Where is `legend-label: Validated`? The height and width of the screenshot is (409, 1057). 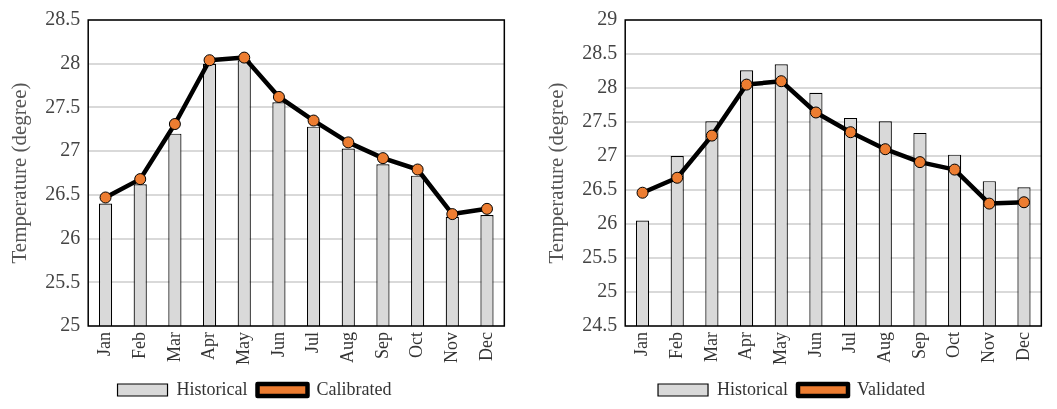
legend-label: Validated is located at coordinates (891, 388).